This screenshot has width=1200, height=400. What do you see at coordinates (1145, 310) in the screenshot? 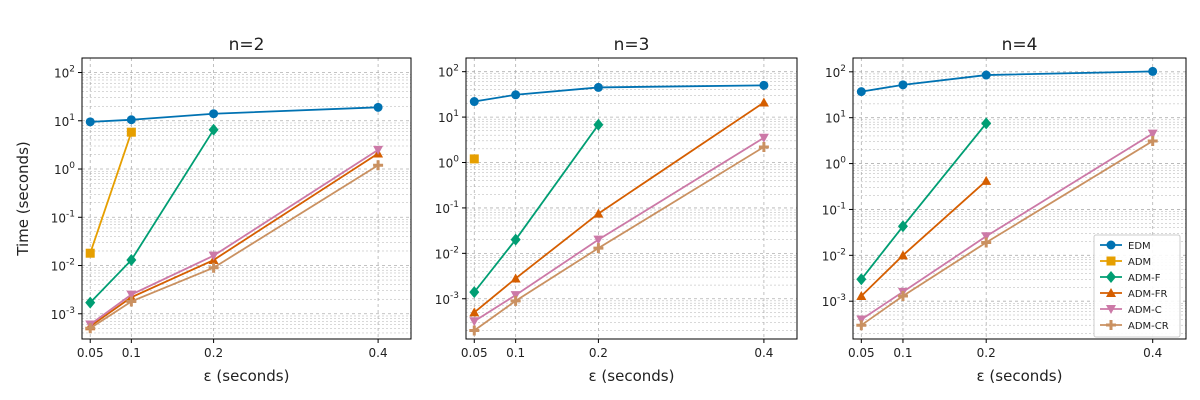
I see `legend-label: ADM-C` at bounding box center [1145, 310].